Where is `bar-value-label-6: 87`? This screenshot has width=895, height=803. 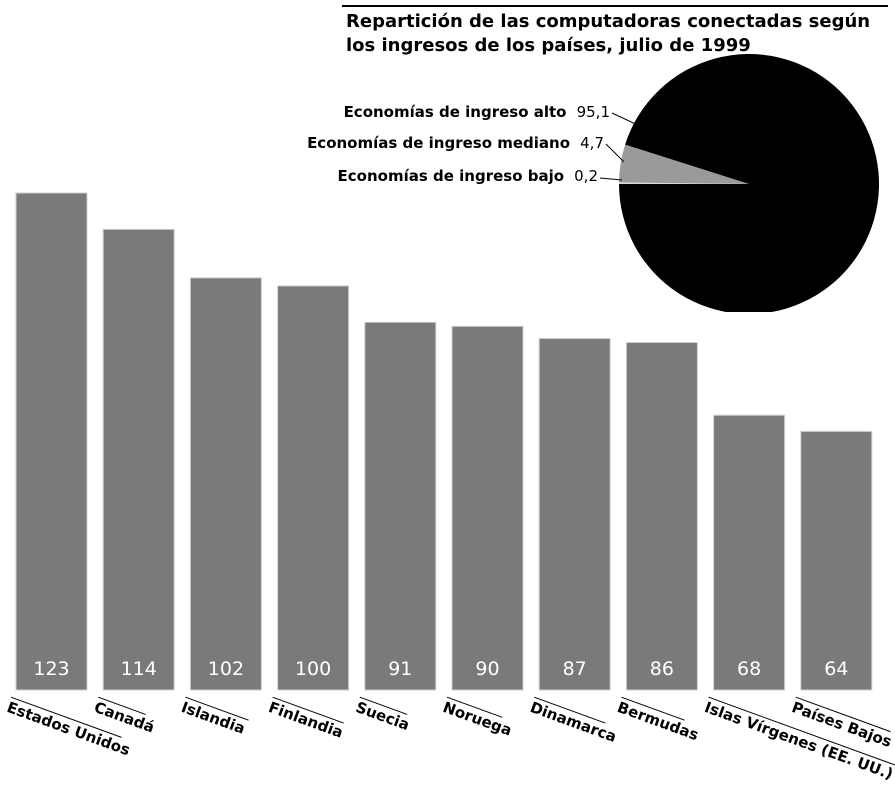
bar-value-label-6: 87 is located at coordinates (575, 669).